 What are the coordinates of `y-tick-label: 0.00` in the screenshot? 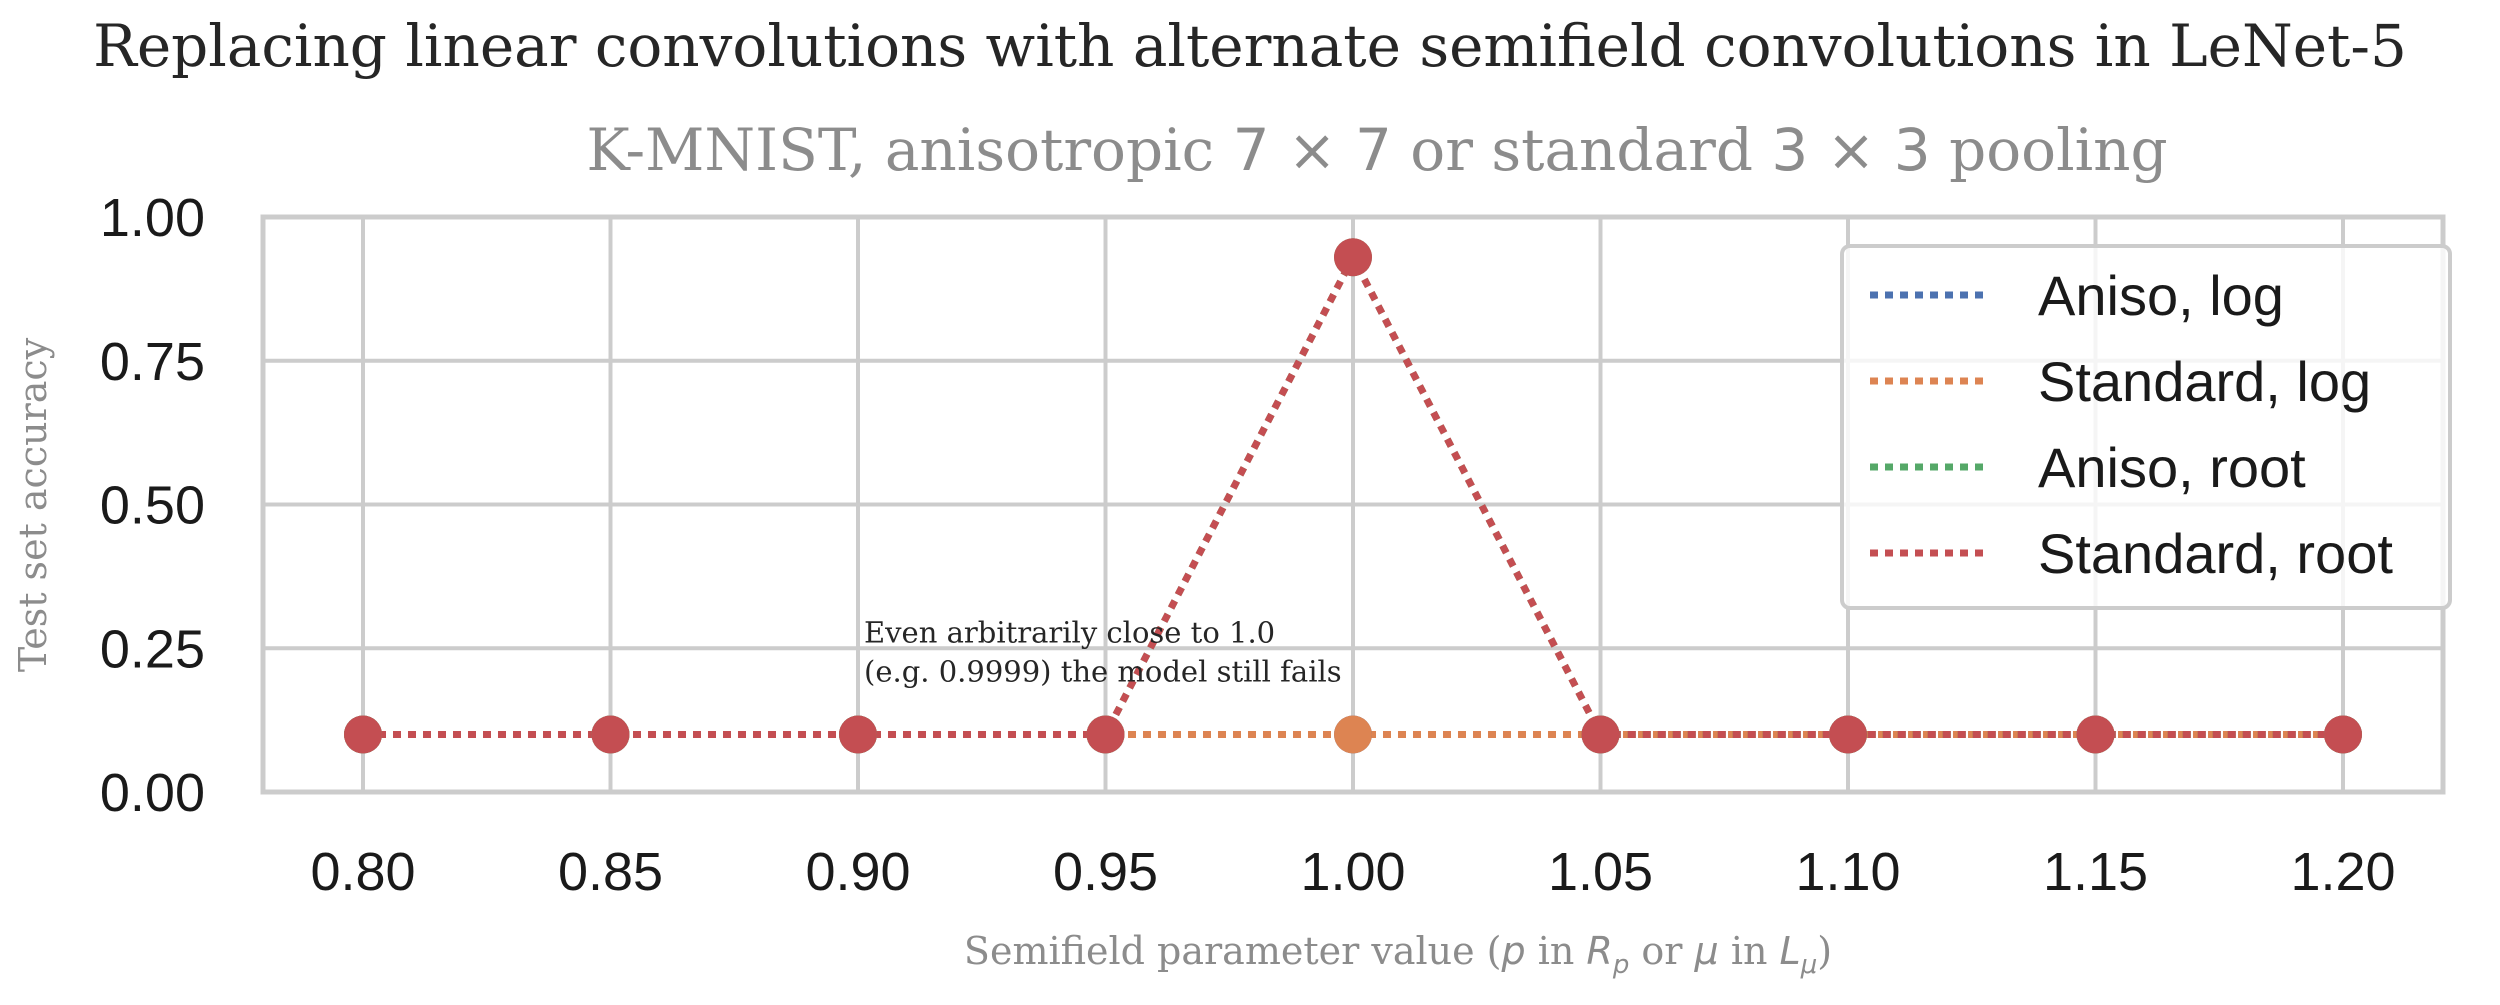 It's located at (152, 793).